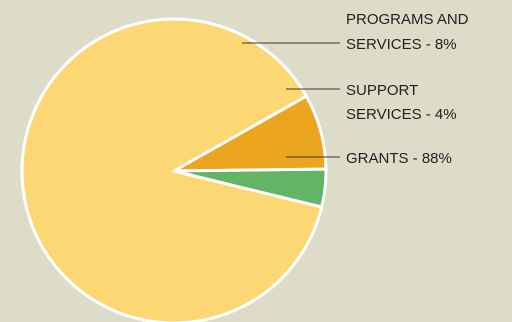 This screenshot has height=322, width=512. I want to click on slice-label-1-line-1: SERVICES - 8%, so click(401, 44).